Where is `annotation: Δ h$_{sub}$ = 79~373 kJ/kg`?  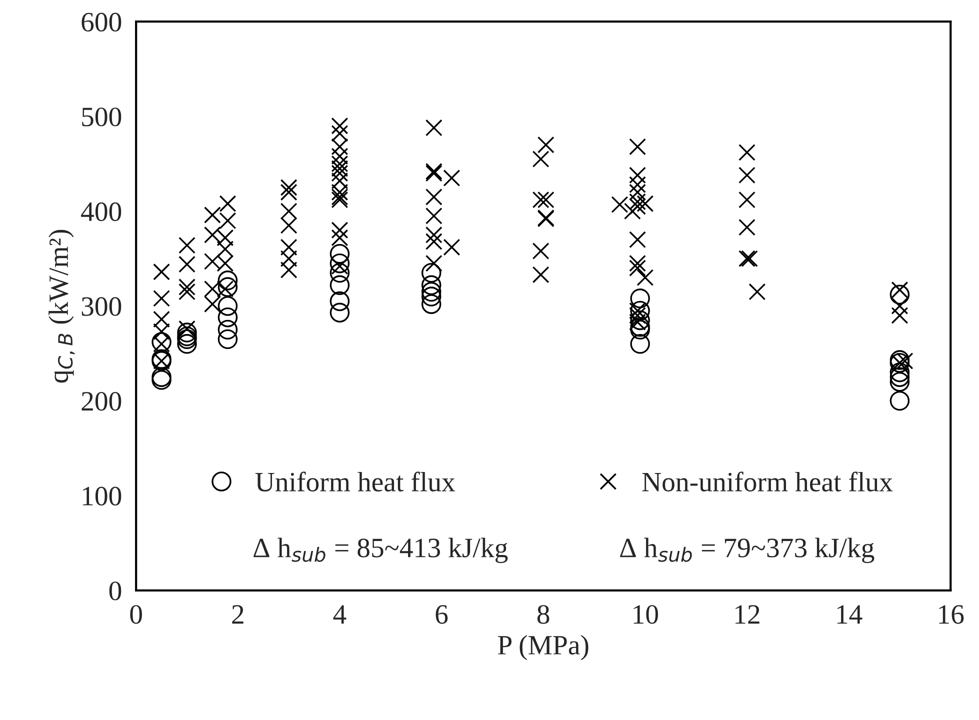 annotation: Δ h$_{sub}$ = 79~373 kJ/kg is located at coordinates (747, 551).